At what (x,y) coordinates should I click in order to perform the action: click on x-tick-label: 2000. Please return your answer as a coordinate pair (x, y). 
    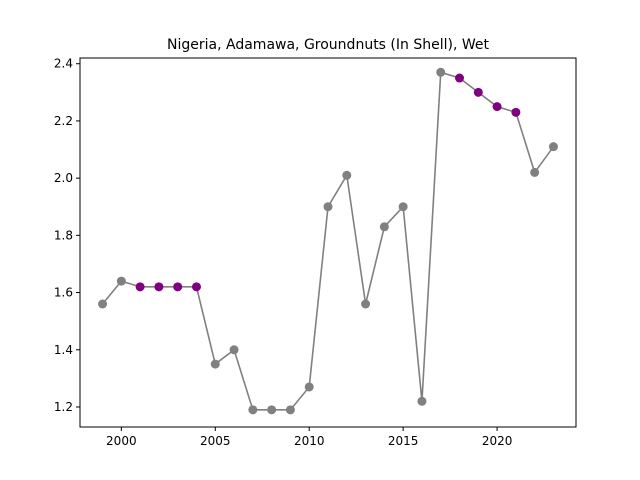
    Looking at the image, I should click on (121, 441).